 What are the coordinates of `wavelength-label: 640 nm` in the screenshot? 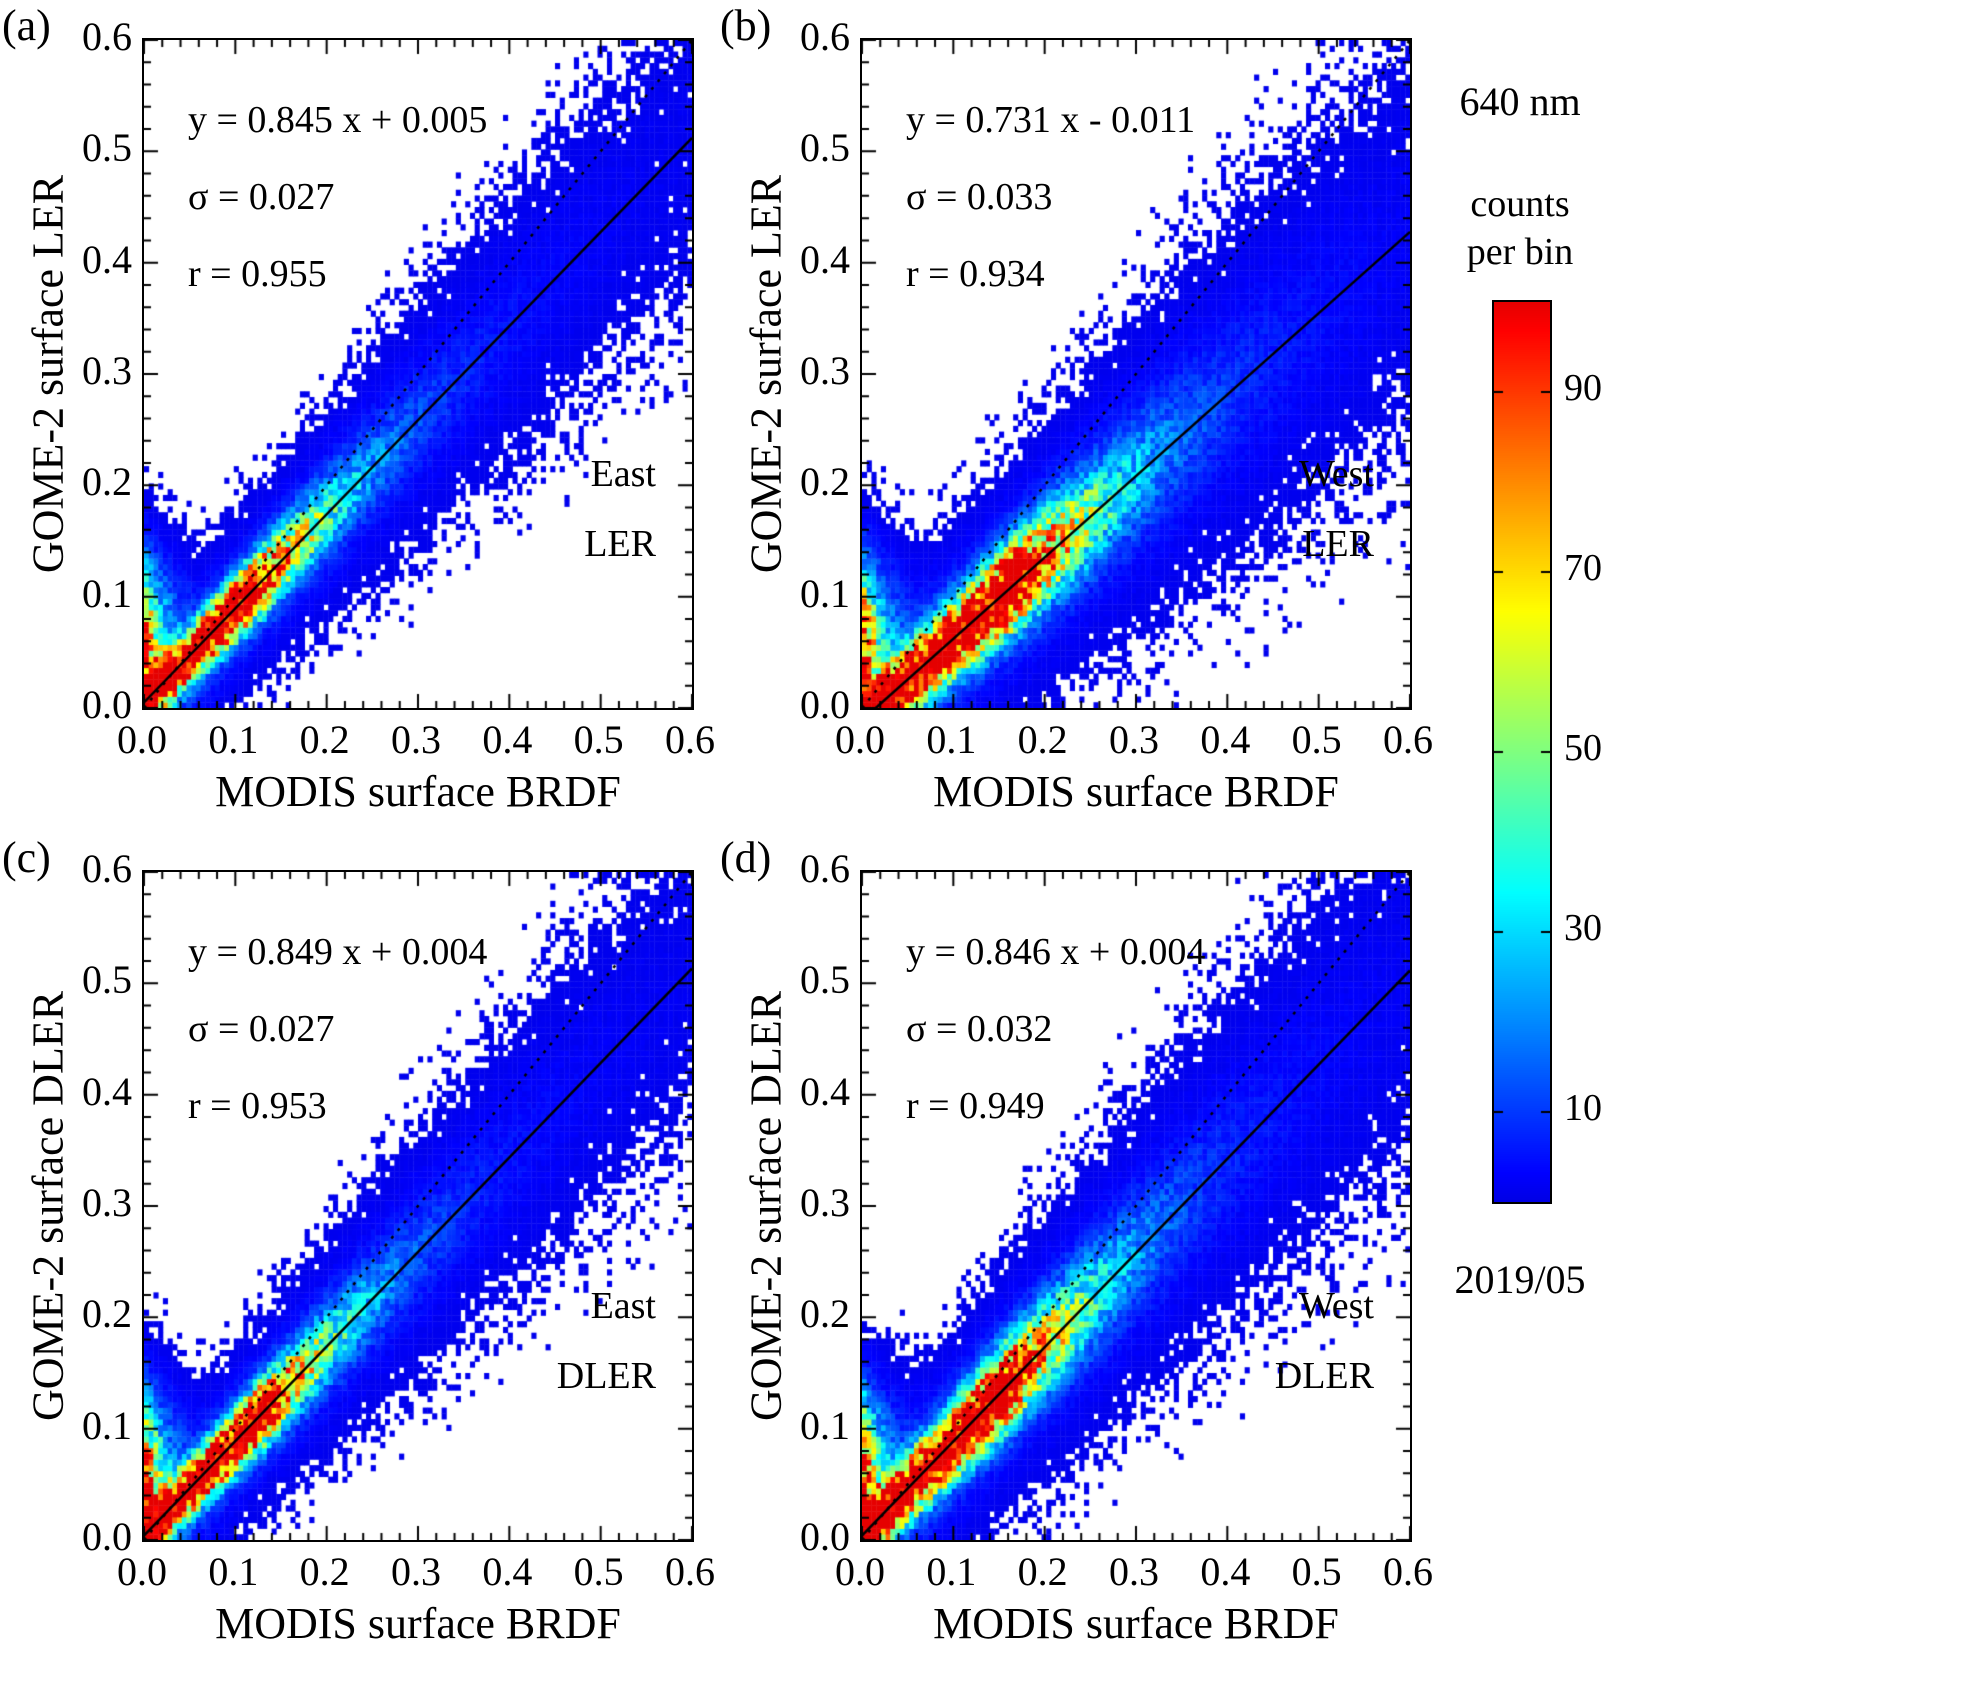 It's located at (1520, 101).